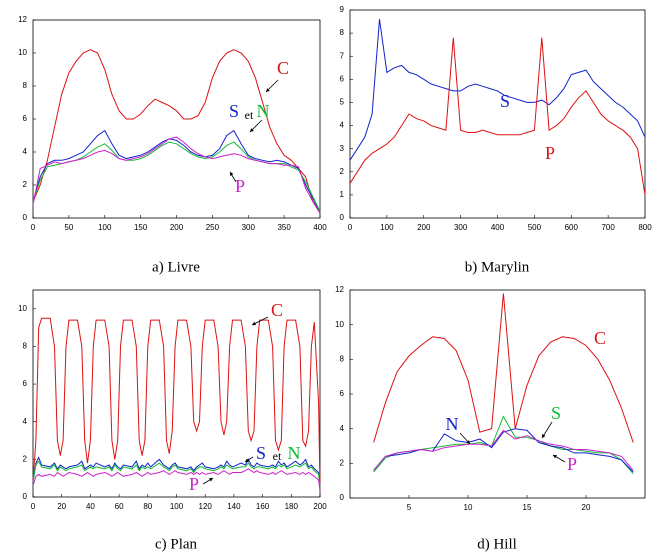 This screenshot has height=553, width=666. I want to click on x-tick-label: 150, so click(141, 227).